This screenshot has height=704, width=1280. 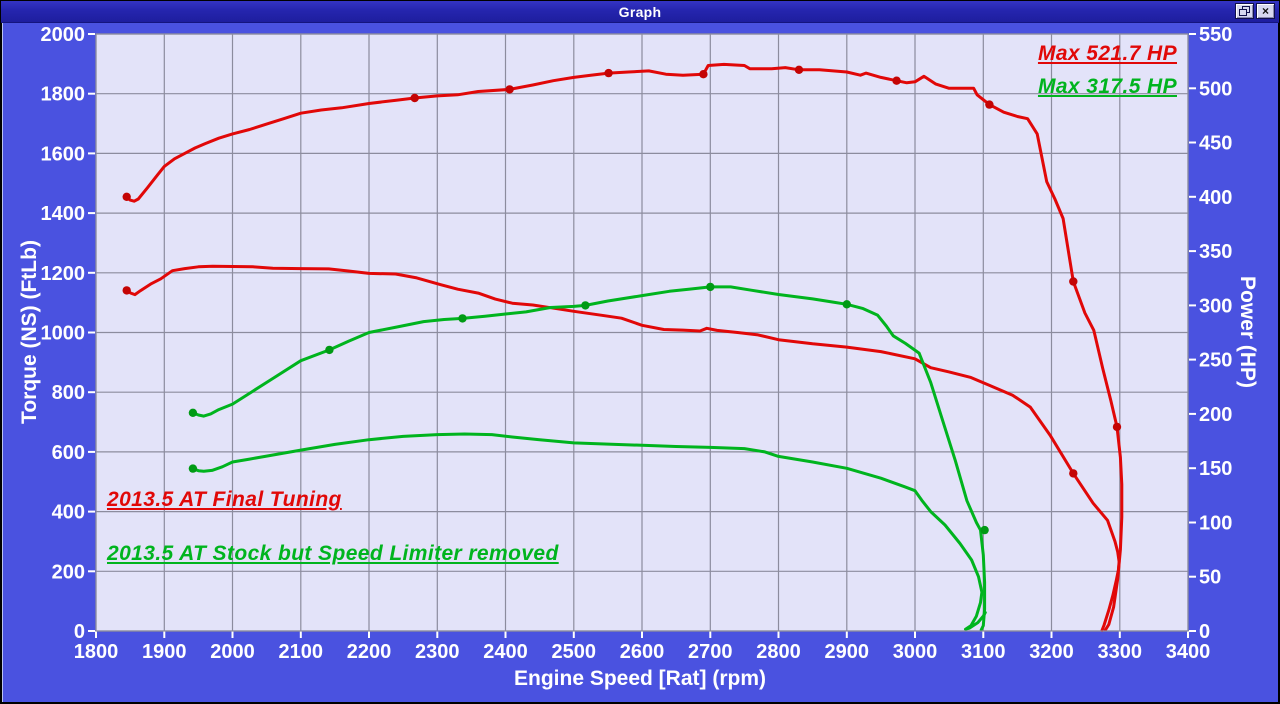 What do you see at coordinates (68, 393) in the screenshot?
I see `y-left-tick-label: 800` at bounding box center [68, 393].